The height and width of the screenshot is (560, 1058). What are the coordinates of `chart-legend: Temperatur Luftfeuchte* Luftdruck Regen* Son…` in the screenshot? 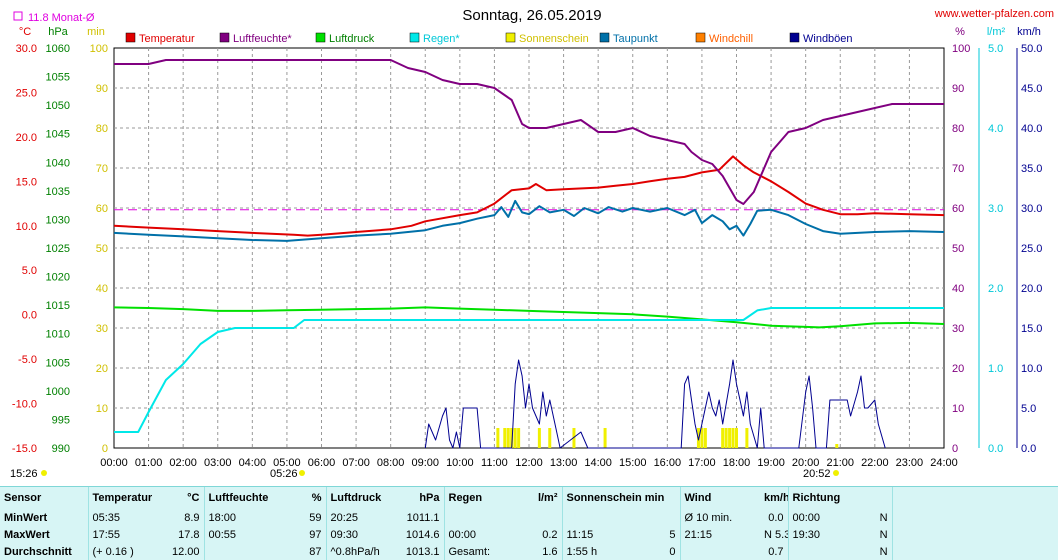 It's located at (489, 38).